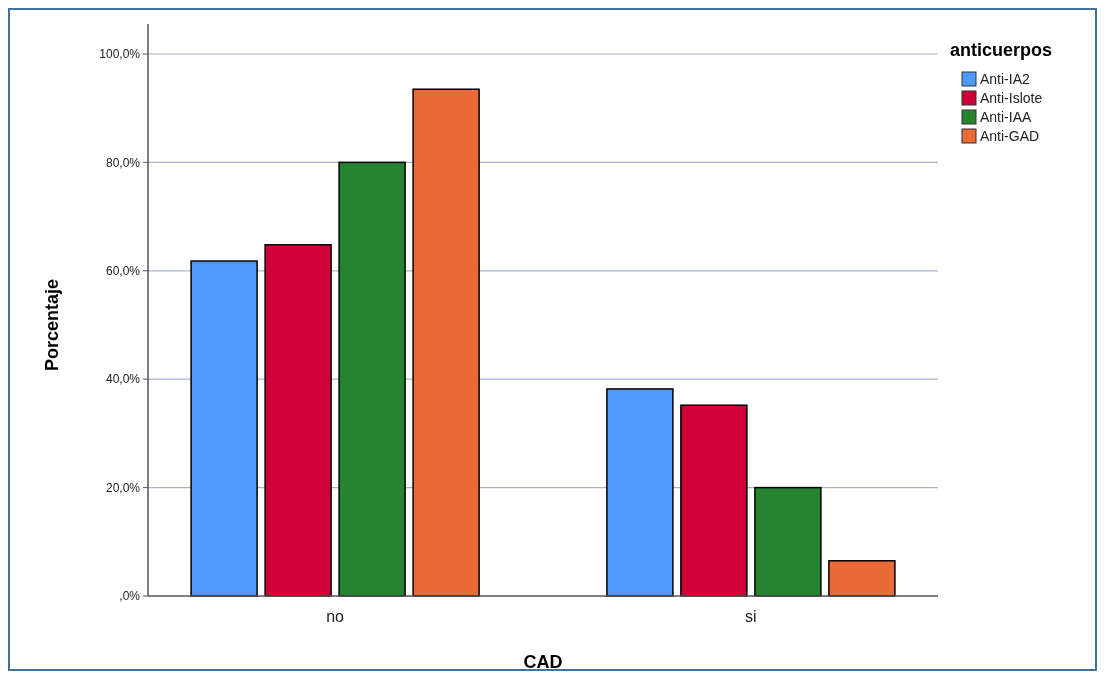 The width and height of the screenshot is (1105, 679). What do you see at coordinates (1006, 116) in the screenshot?
I see `legend-label: Anti-IAA` at bounding box center [1006, 116].